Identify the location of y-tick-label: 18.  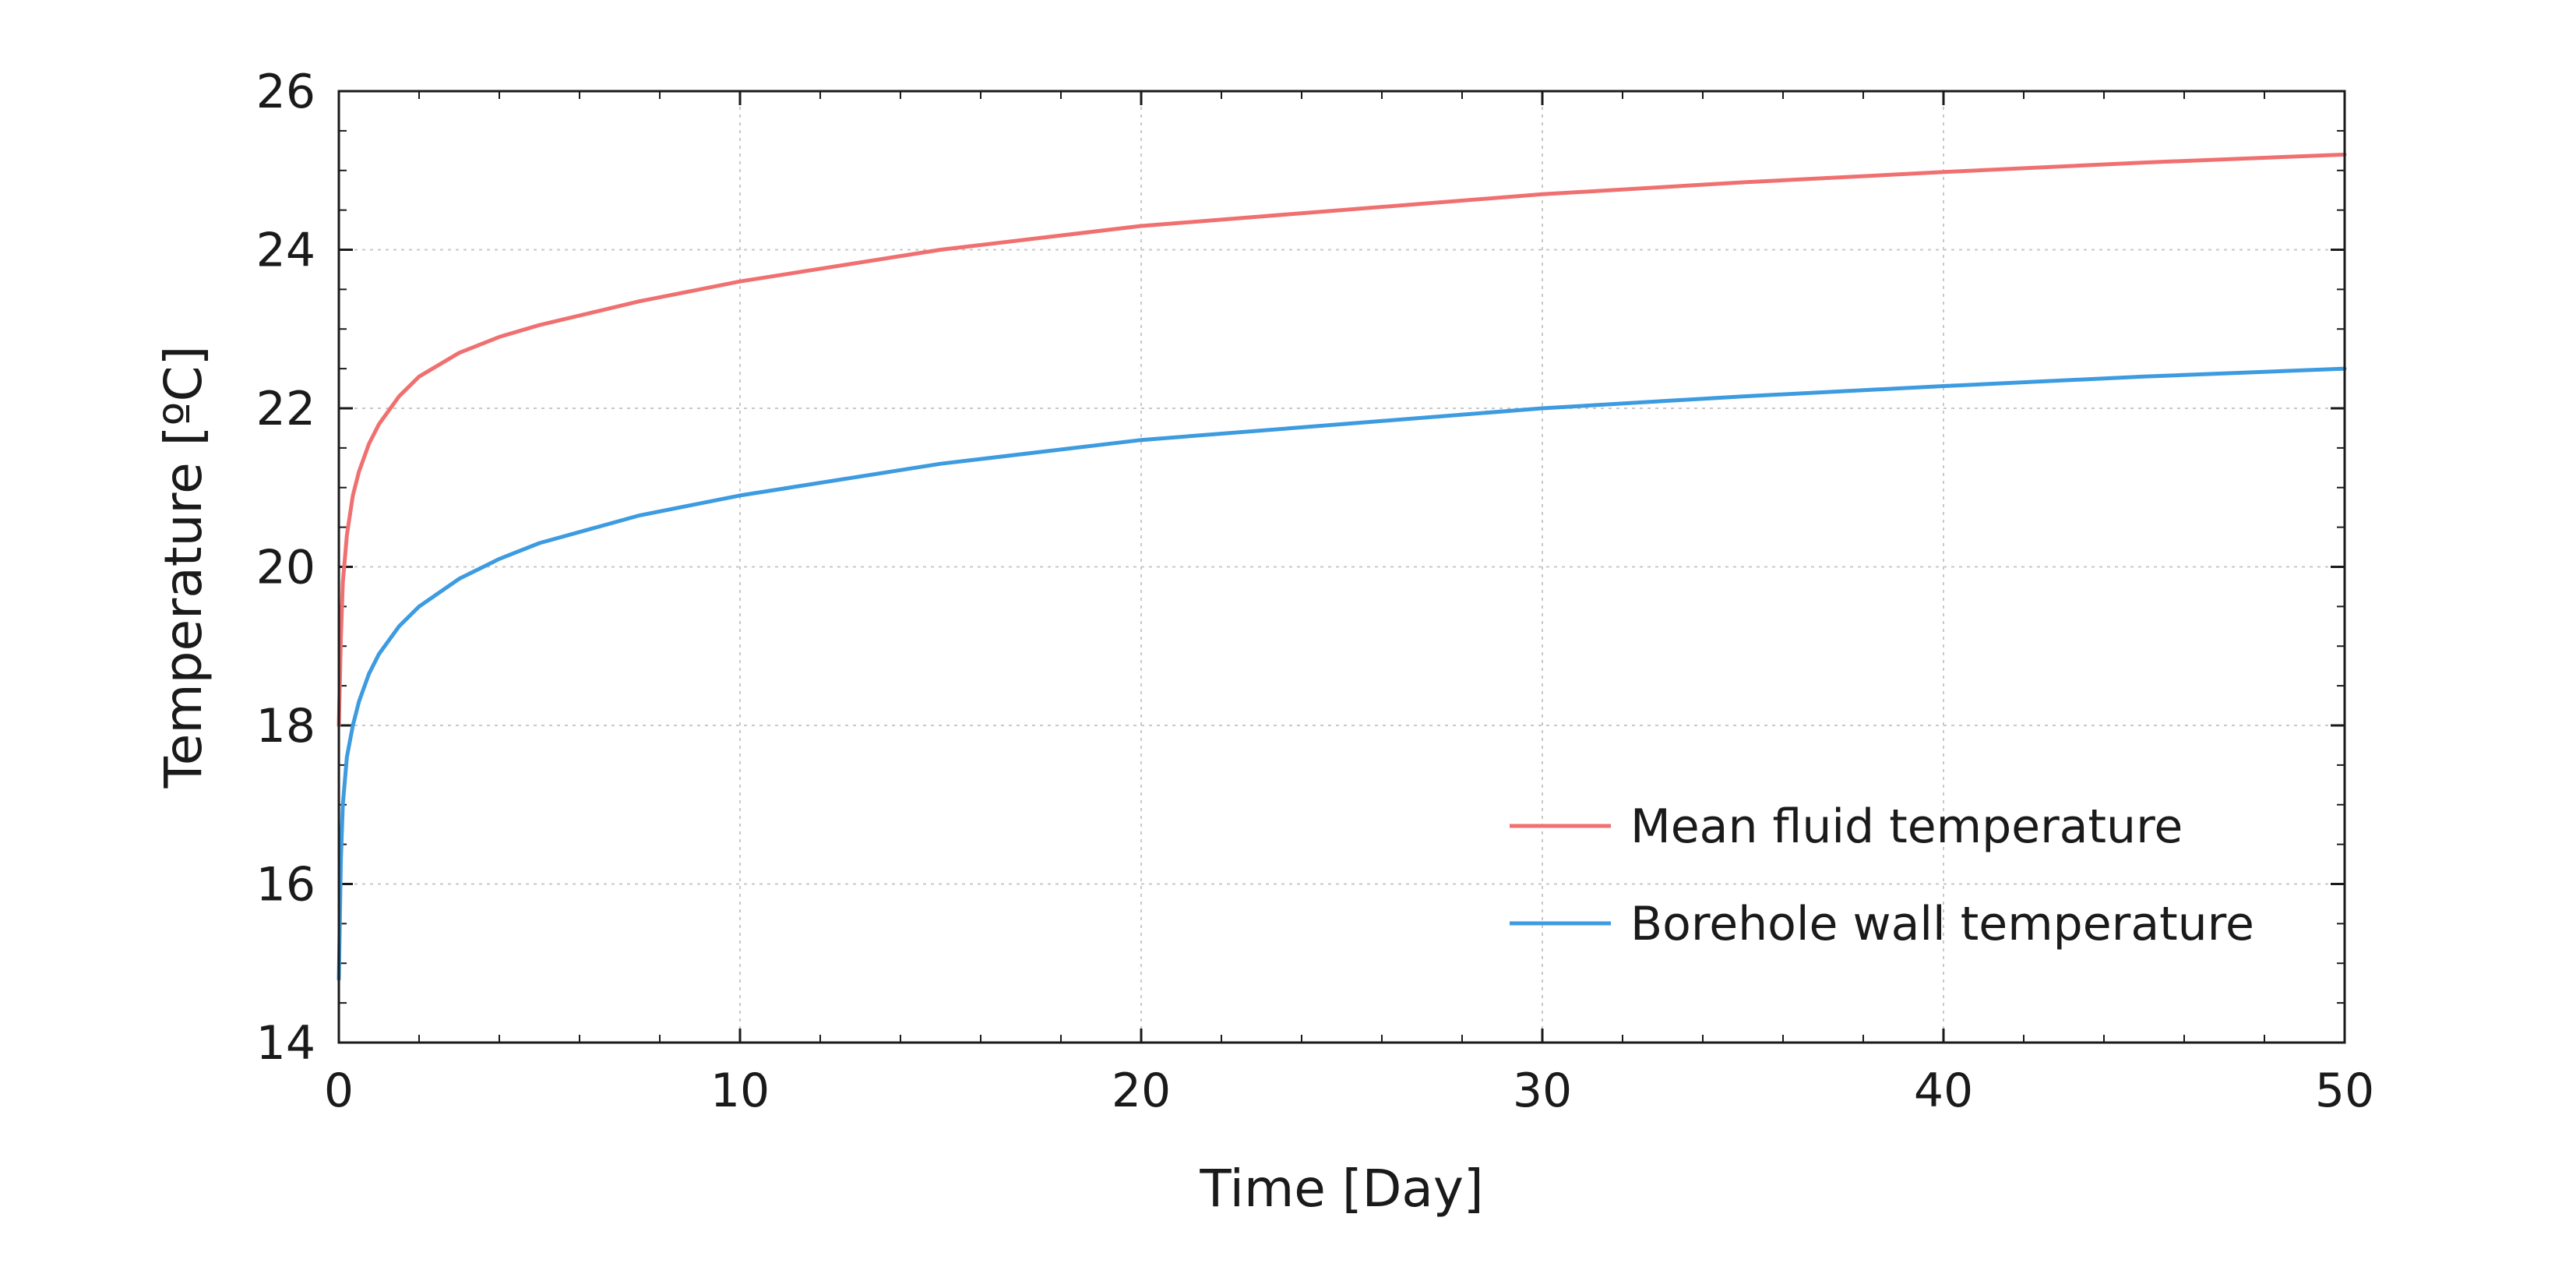
(285, 726).